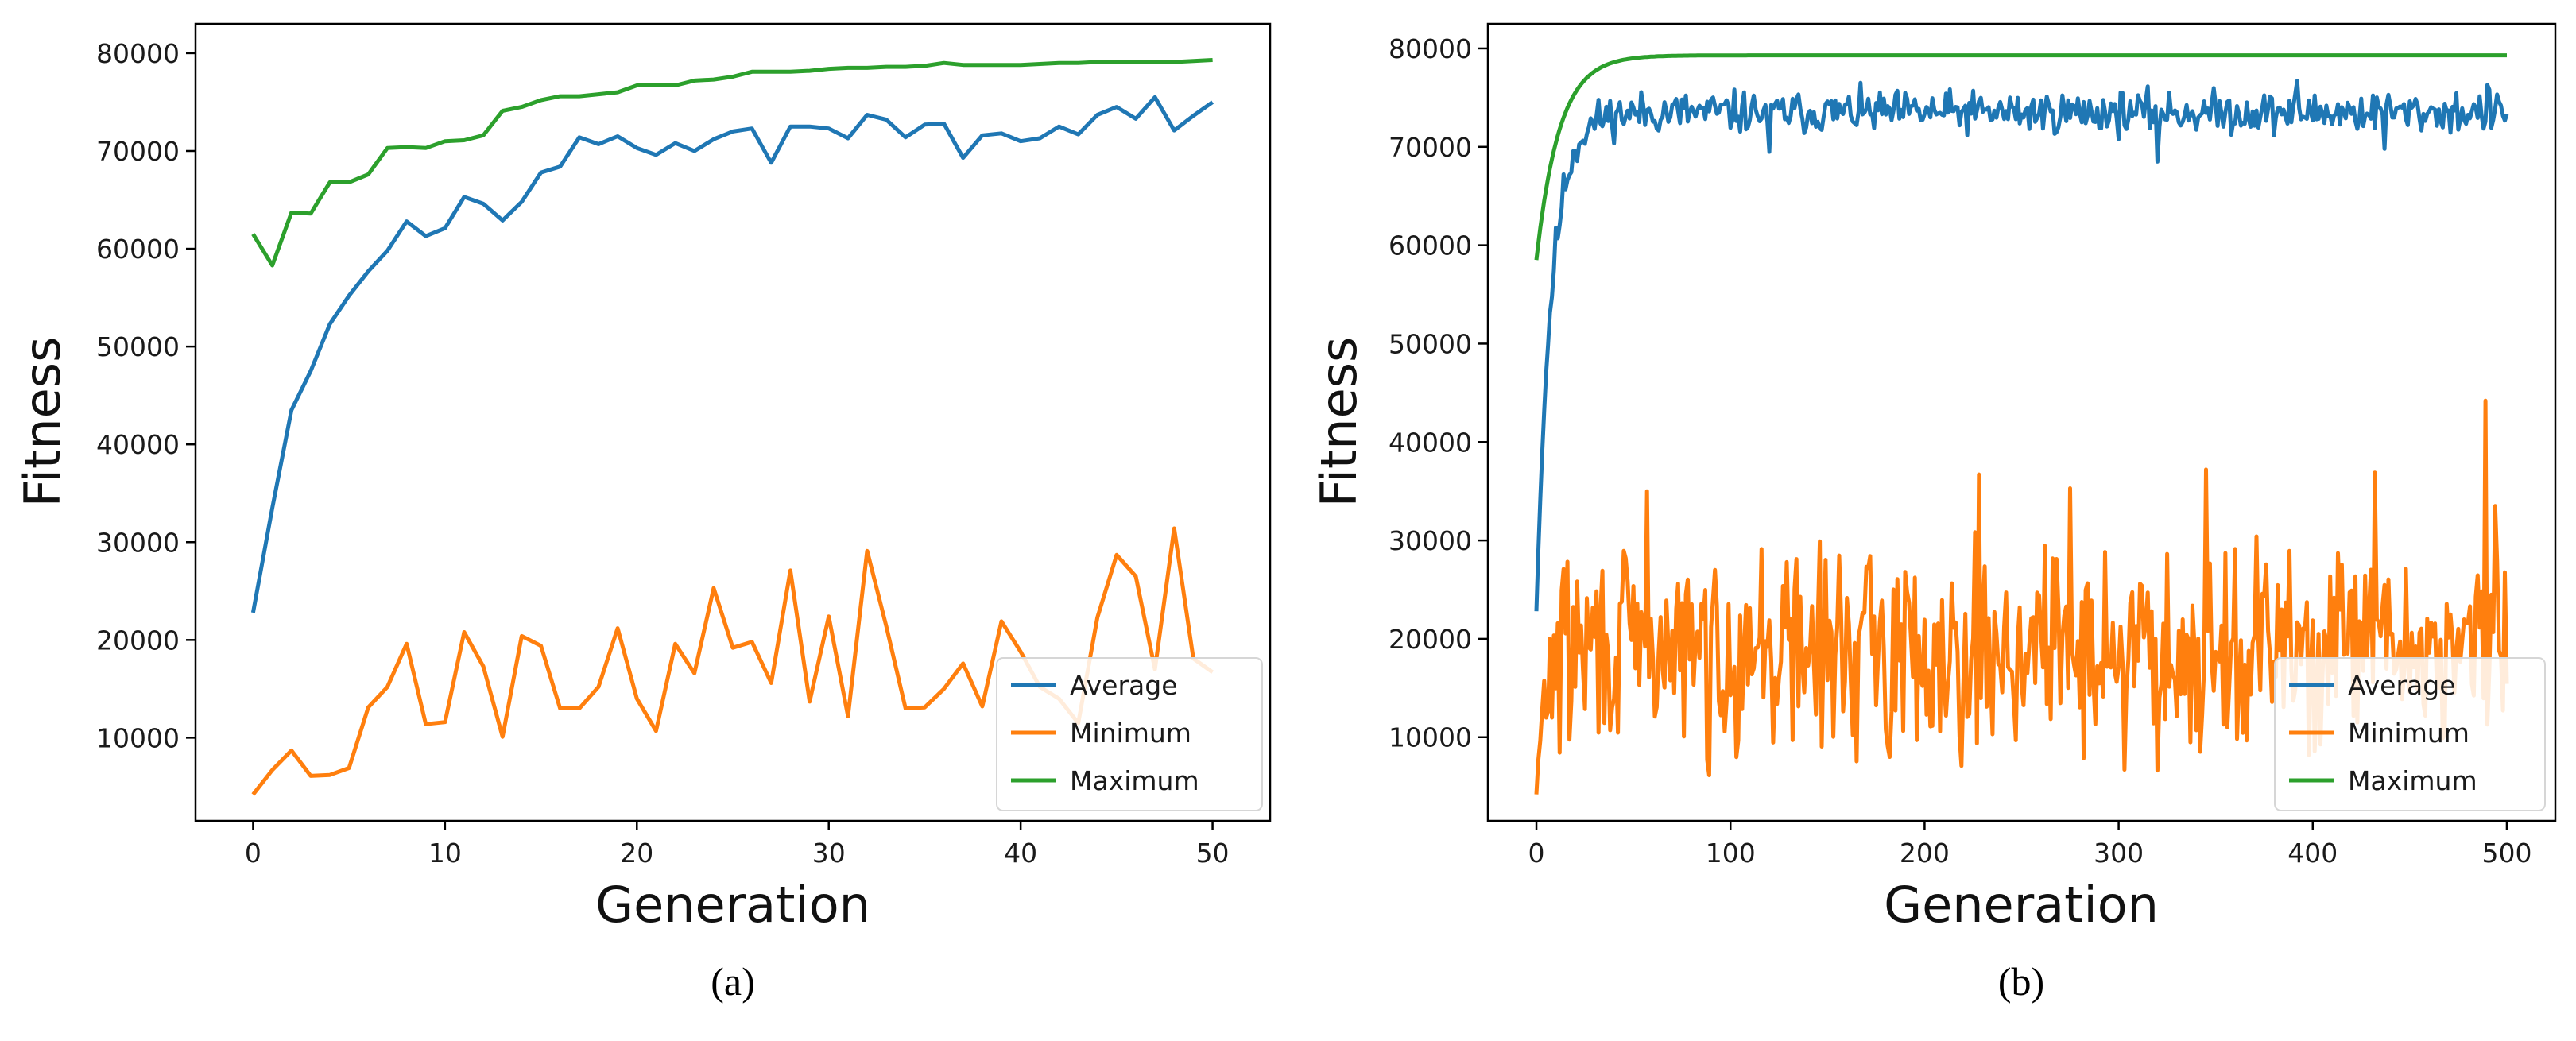 The width and height of the screenshot is (2576, 1041). What do you see at coordinates (829, 853) in the screenshot?
I see `x-tick-label: 30` at bounding box center [829, 853].